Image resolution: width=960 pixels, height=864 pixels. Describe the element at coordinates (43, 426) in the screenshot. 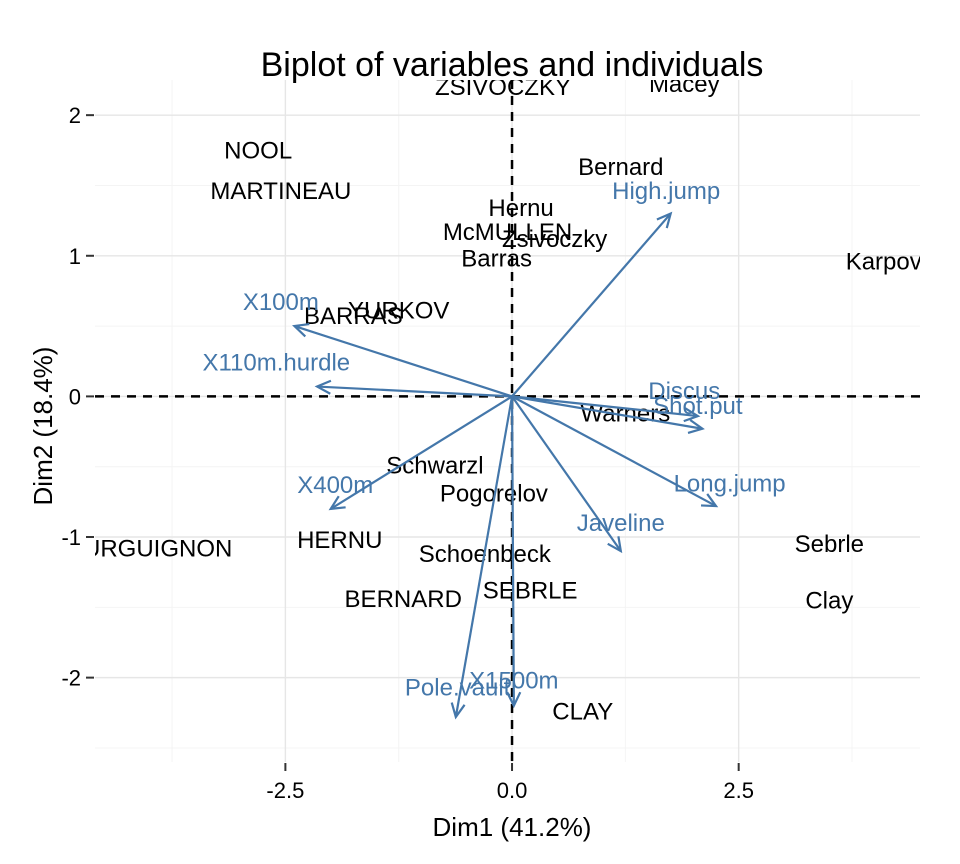

I see `y-axis-label: Dim2 (18.4%)` at that location.